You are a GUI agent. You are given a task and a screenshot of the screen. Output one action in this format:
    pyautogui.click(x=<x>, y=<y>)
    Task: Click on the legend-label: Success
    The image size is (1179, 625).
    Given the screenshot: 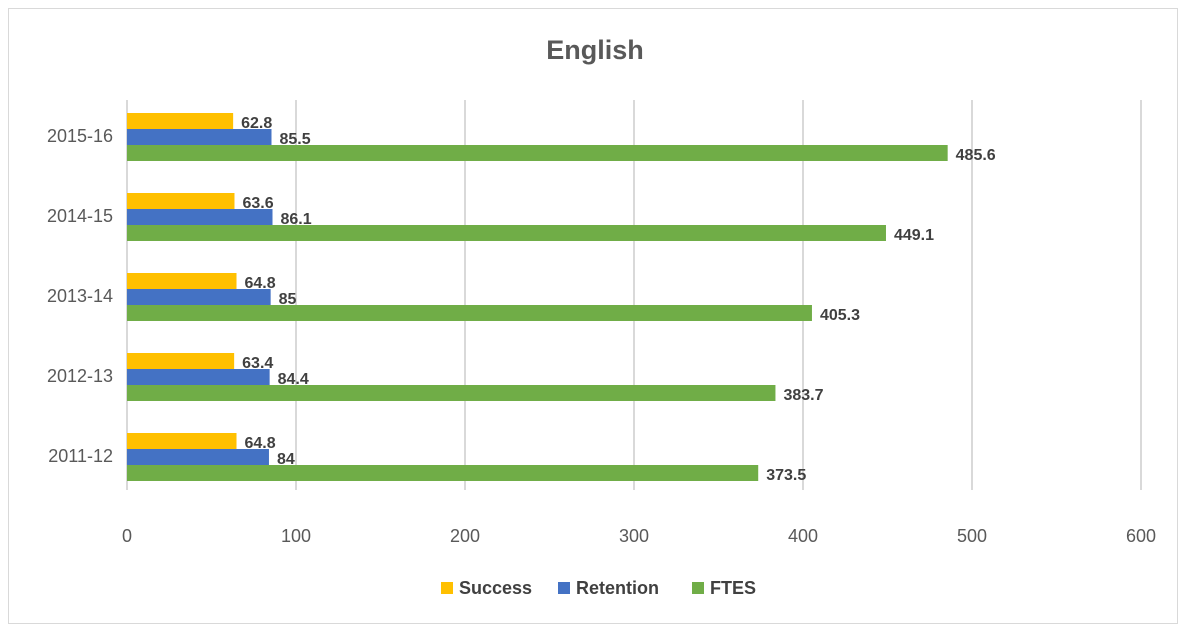 What is the action you would take?
    pyautogui.click(x=495, y=588)
    